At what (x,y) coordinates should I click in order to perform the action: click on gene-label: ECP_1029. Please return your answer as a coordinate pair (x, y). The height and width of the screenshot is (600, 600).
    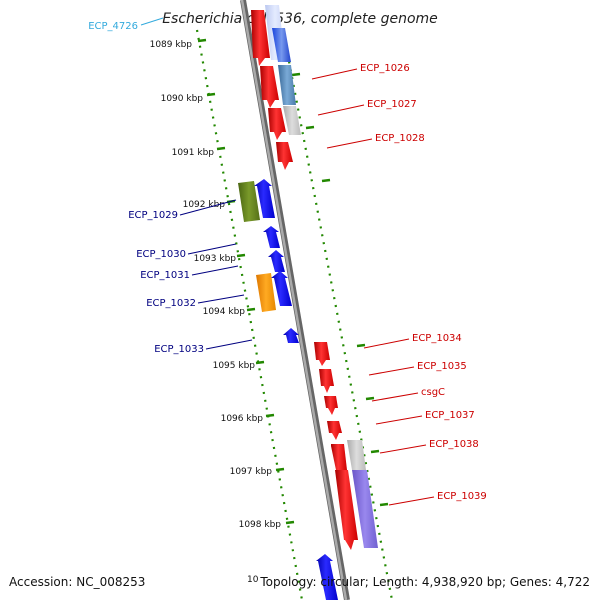
    Looking at the image, I should click on (153, 215).